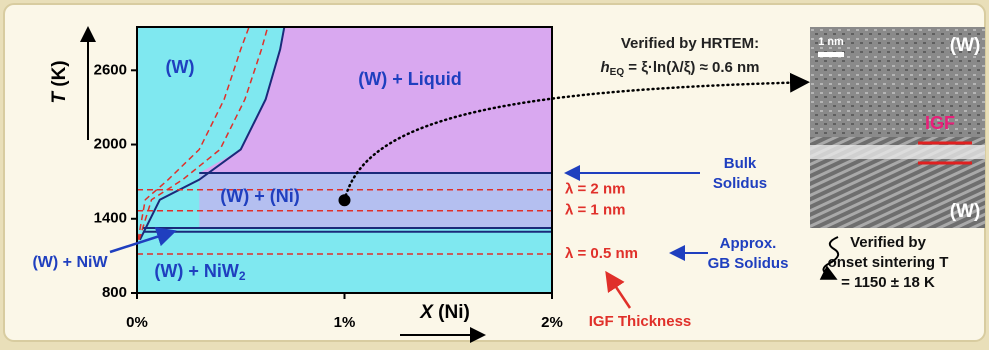  I want to click on scale-label: 1 nm, so click(831, 42).